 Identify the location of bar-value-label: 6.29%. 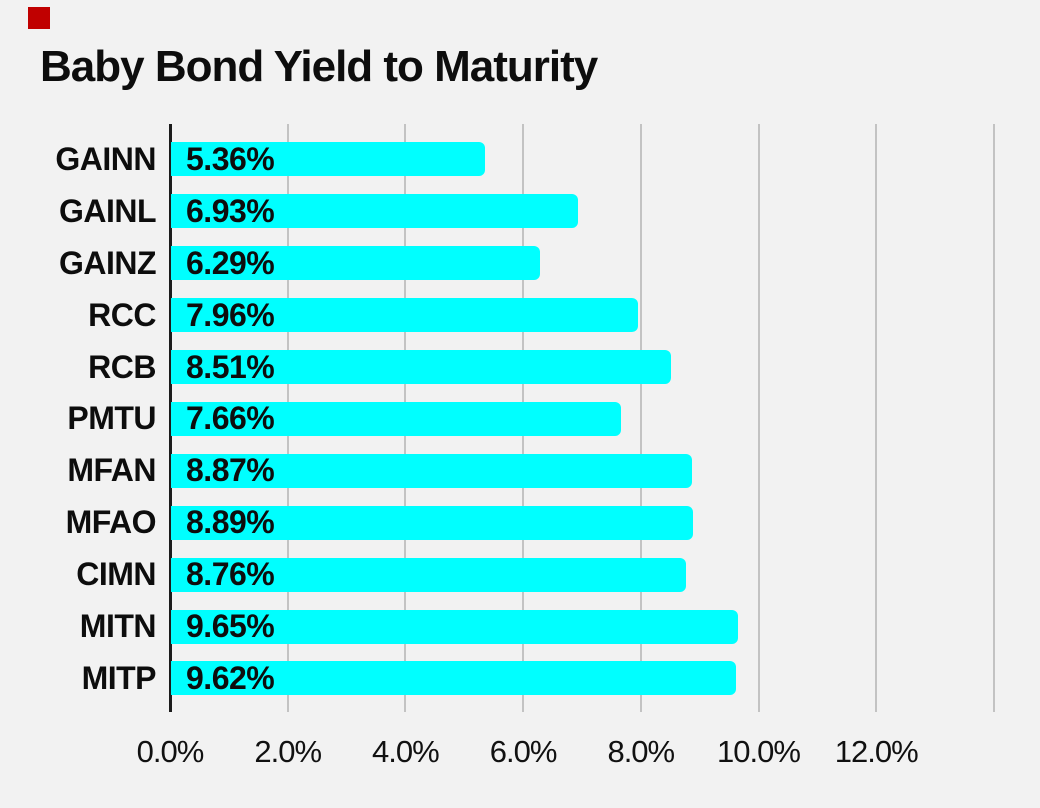
(230, 262).